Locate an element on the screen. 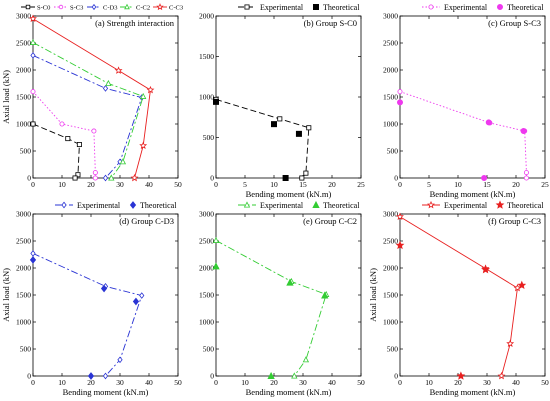  x-tick-label: 50 is located at coordinates (545, 382).